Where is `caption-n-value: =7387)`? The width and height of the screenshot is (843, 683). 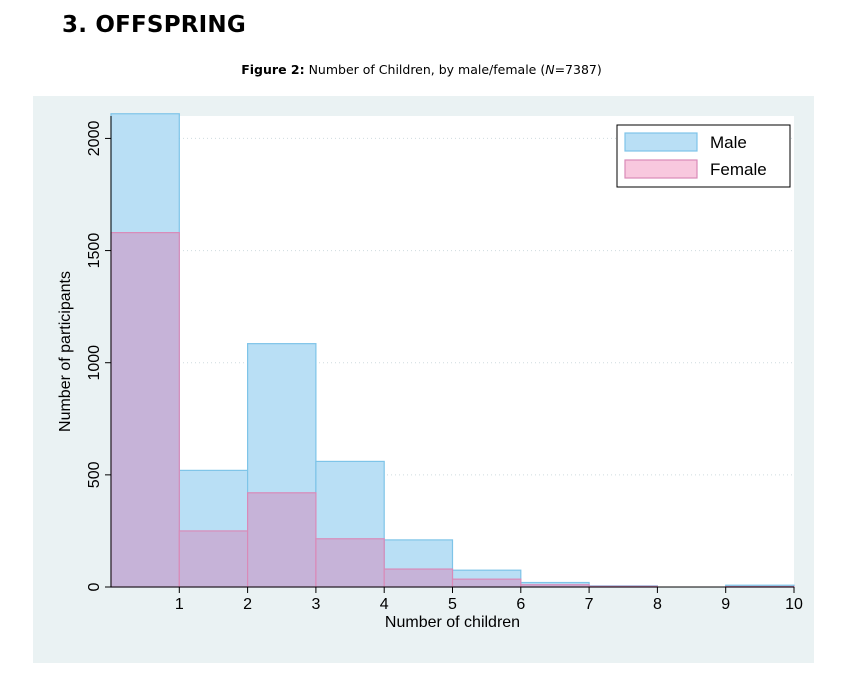 caption-n-value: =7387) is located at coordinates (578, 69).